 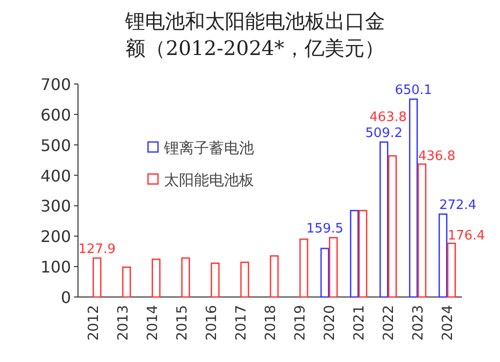 What do you see at coordinates (208, 148) in the screenshot?
I see `legend-label: 锂离子蓄电池` at bounding box center [208, 148].